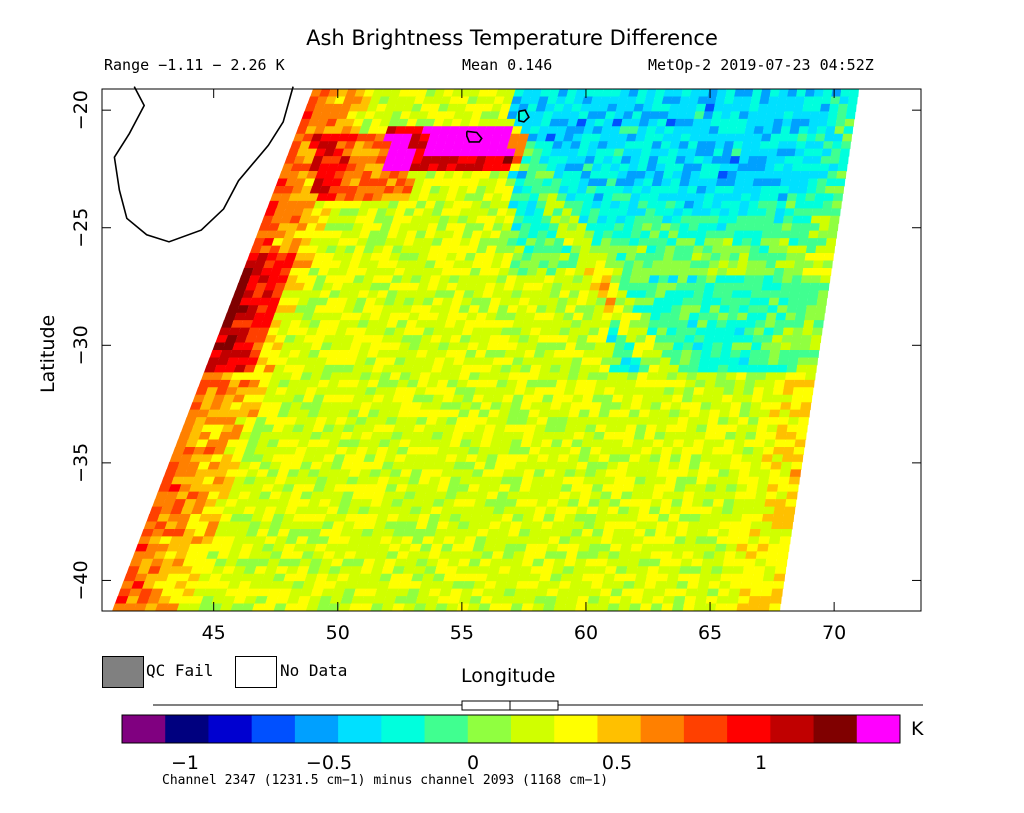  I want to click on colorbar-swatch, so click(705, 729).